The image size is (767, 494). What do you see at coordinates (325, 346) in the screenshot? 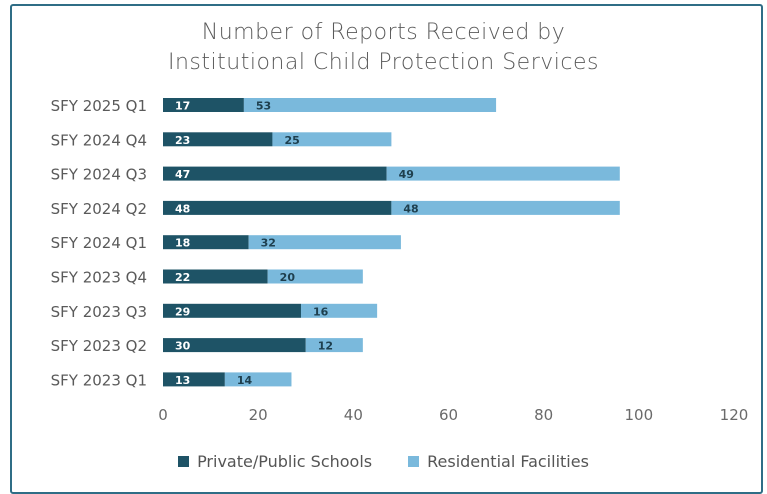
I see `data-label-residential: 12` at bounding box center [325, 346].